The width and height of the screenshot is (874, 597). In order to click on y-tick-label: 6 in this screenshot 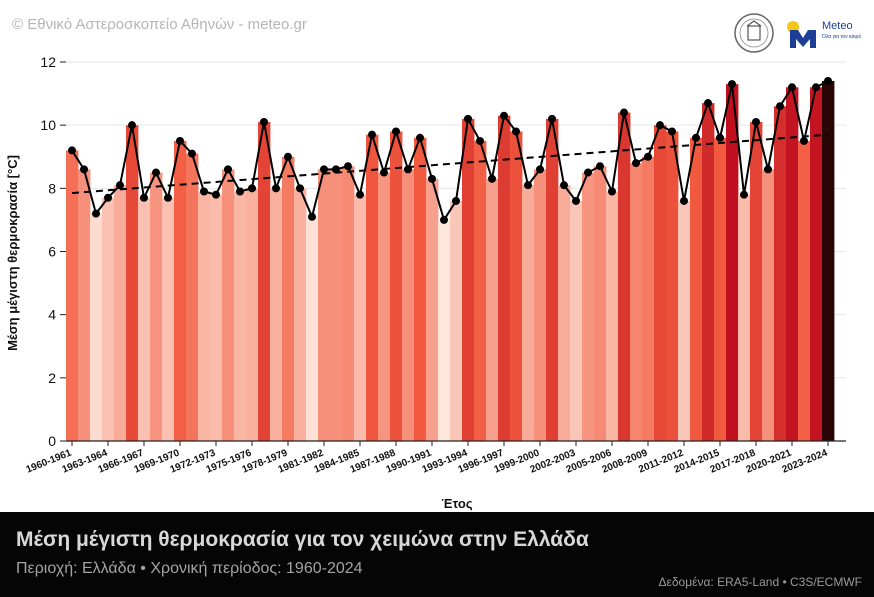, I will do `click(52, 252)`.